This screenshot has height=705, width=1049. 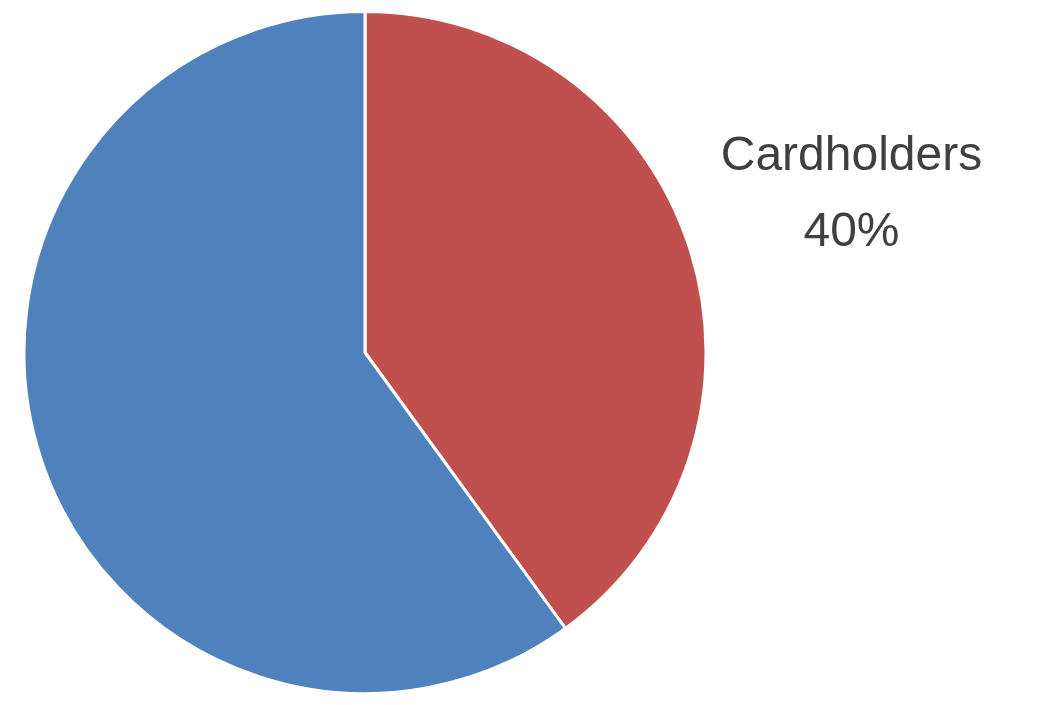 I want to click on slice-label: Cardholders, so click(x=851, y=153).